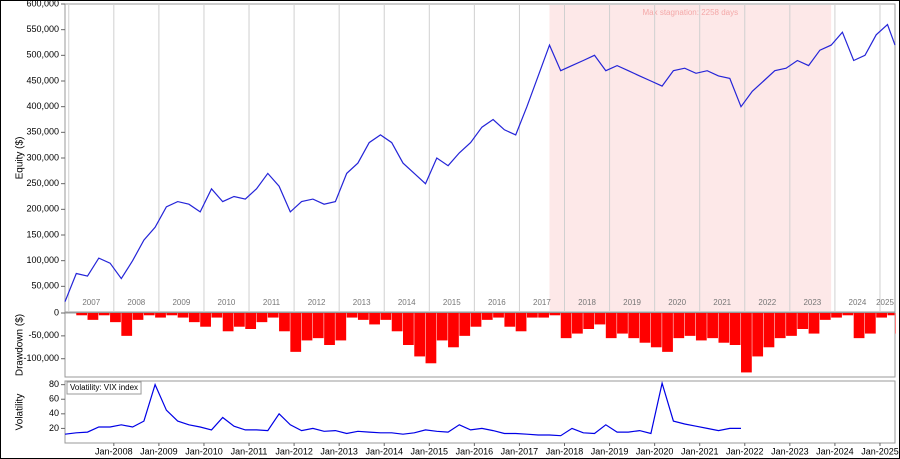 The height and width of the screenshot is (459, 900). Describe the element at coordinates (42, 183) in the screenshot. I see `y-tick-label: 250,000` at that location.